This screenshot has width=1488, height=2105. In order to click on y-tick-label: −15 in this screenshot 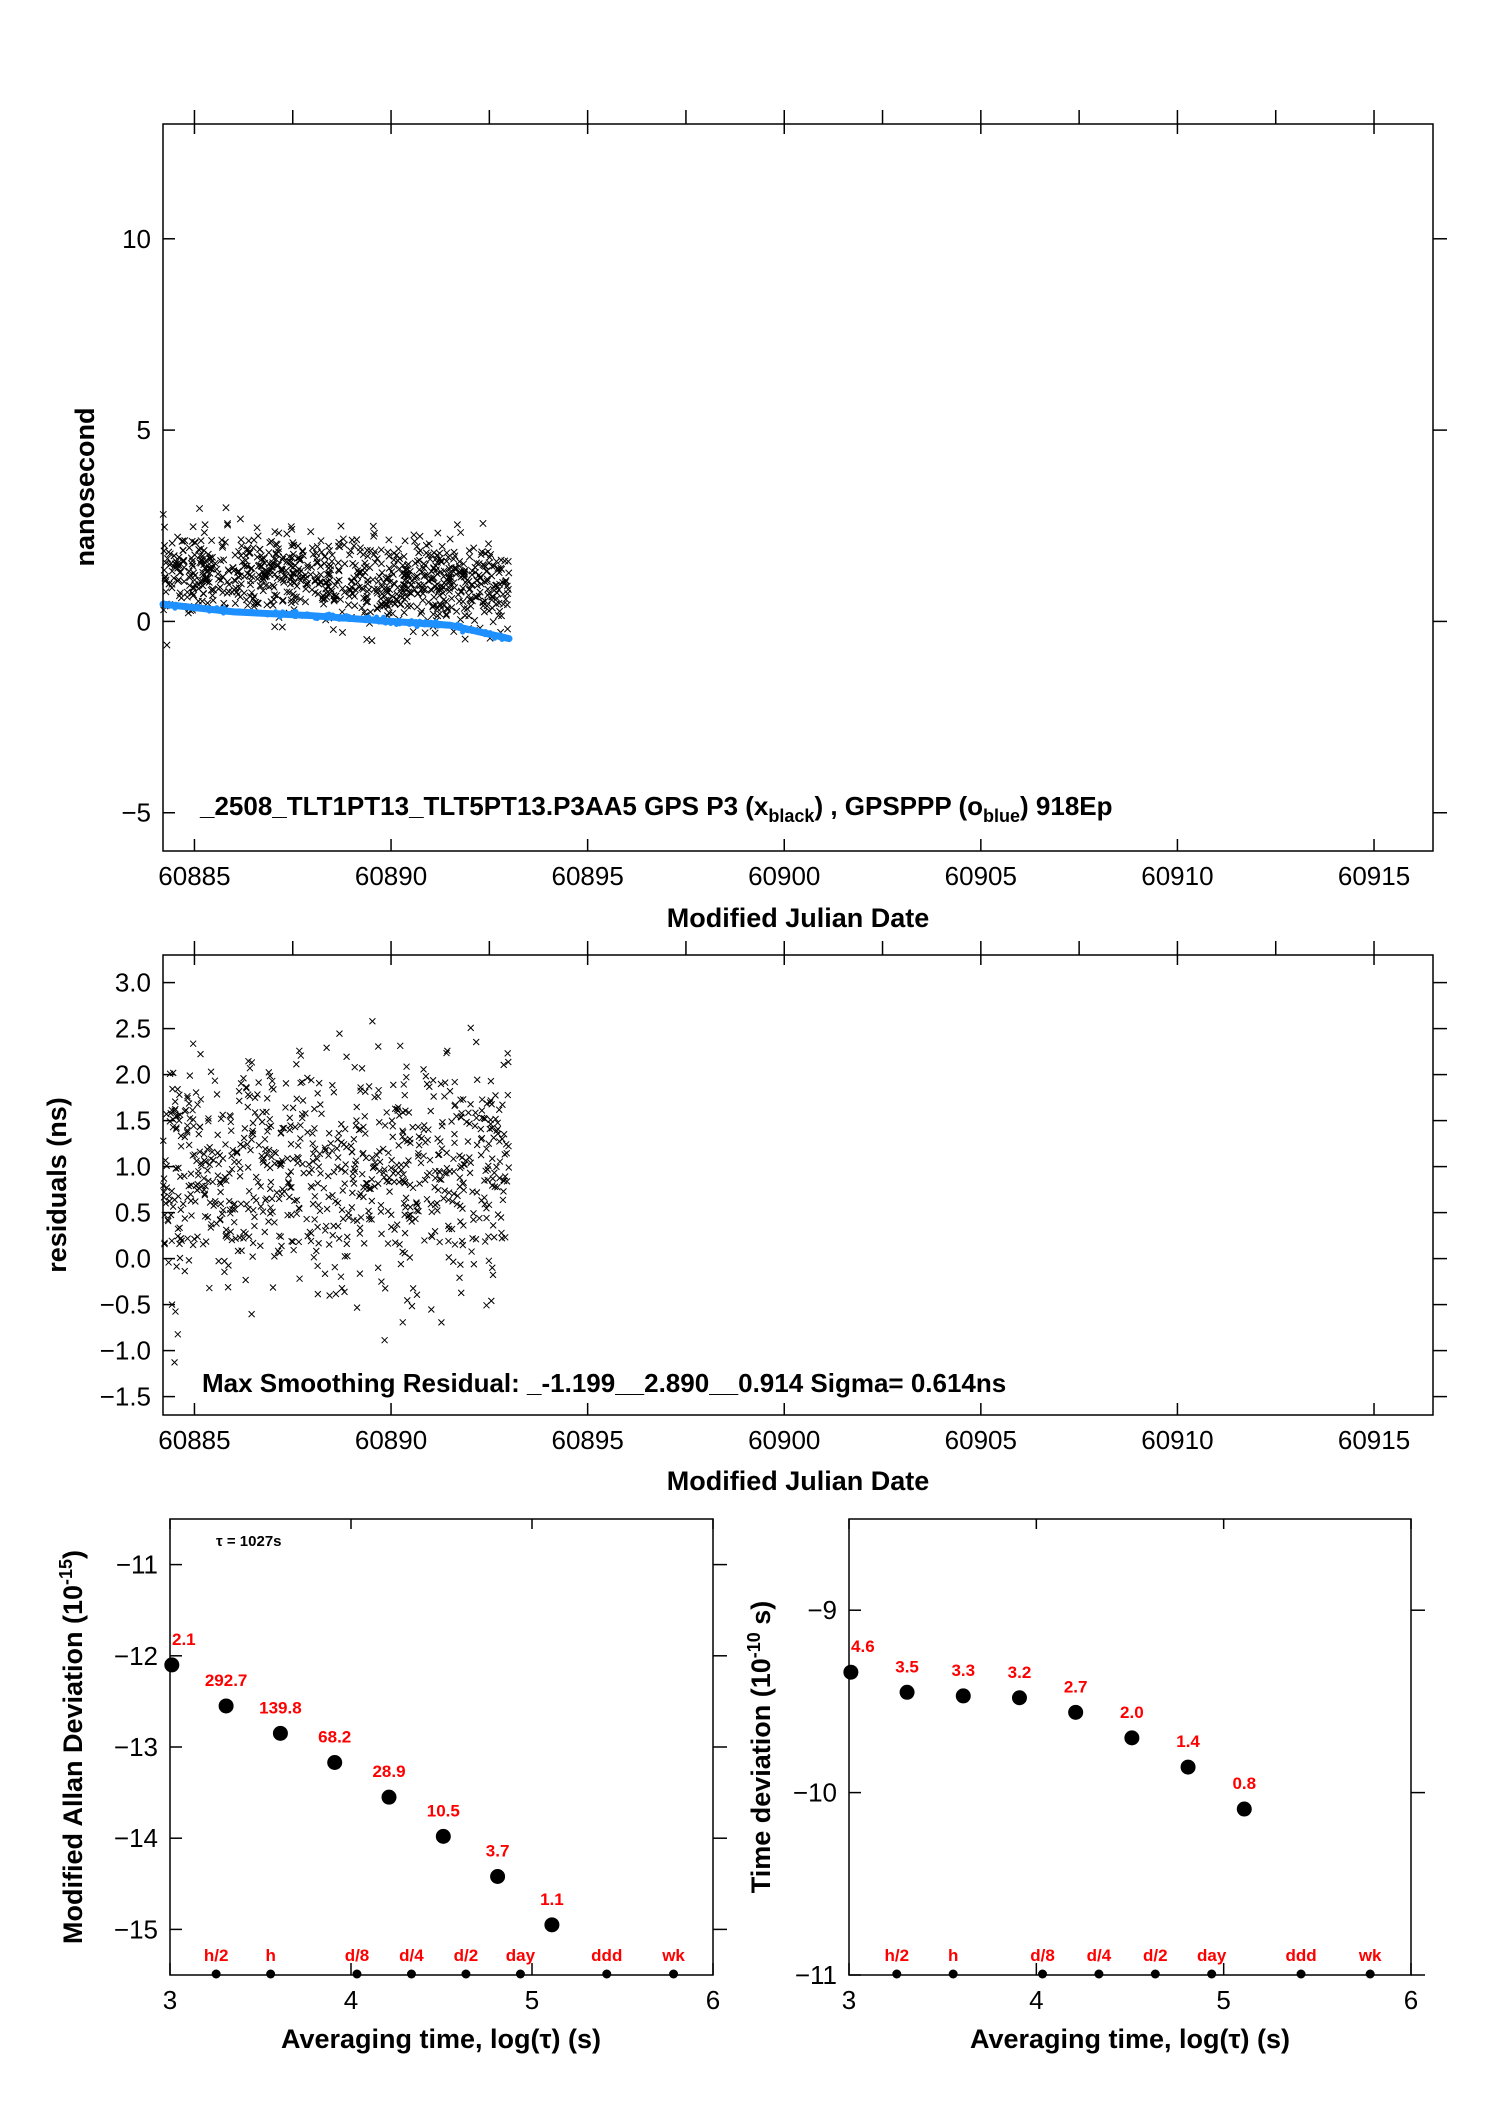, I will do `click(136, 1929)`.